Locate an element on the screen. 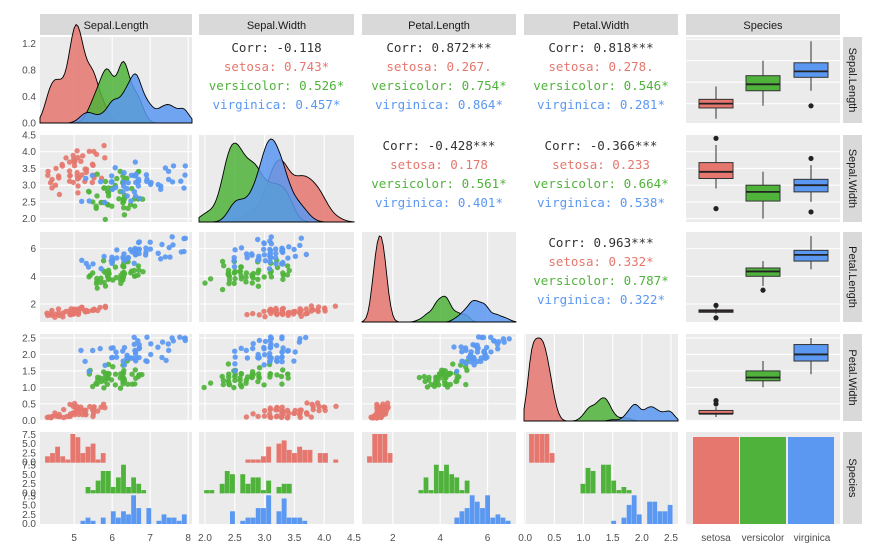 This screenshot has height=550, width=884. x-tick-label: 1.5 is located at coordinates (613, 538).